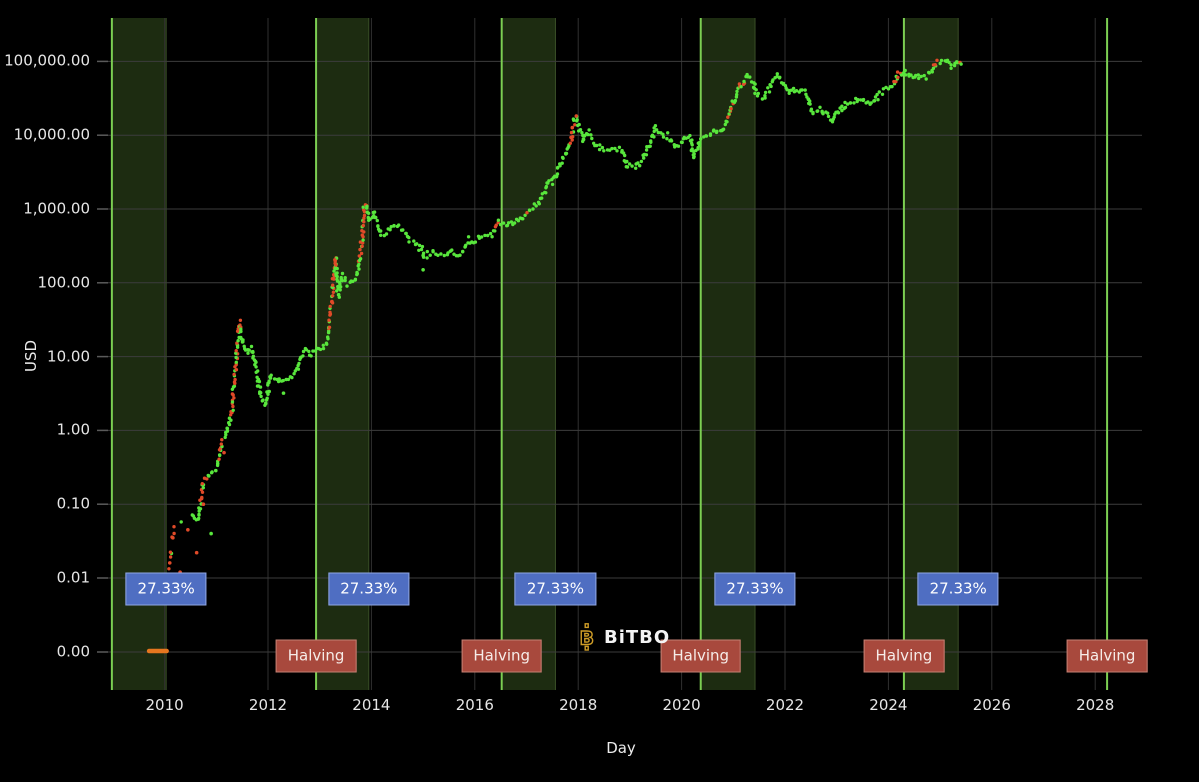 This screenshot has width=1199, height=782. I want to click on x-tick-label: 2018, so click(578, 705).